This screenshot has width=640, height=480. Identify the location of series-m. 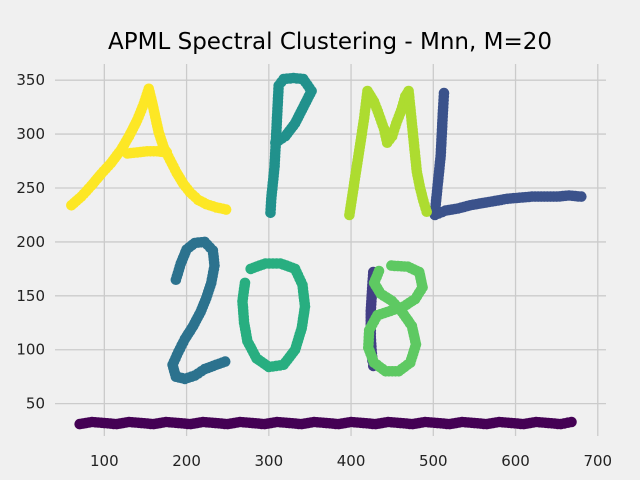
(388, 153).